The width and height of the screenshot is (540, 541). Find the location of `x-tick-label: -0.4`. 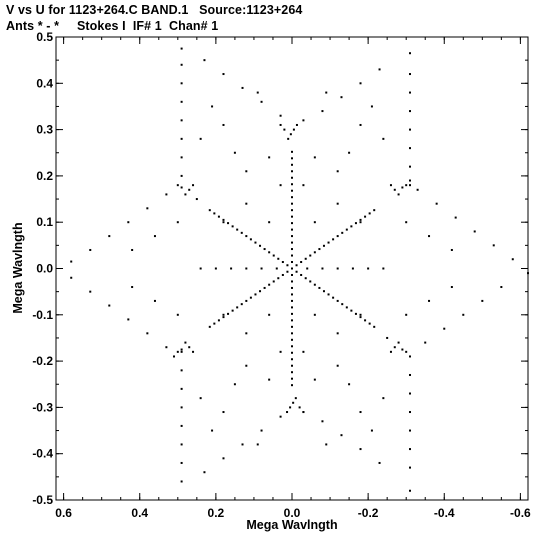

x-tick-label: -0.4 is located at coordinates (444, 513).